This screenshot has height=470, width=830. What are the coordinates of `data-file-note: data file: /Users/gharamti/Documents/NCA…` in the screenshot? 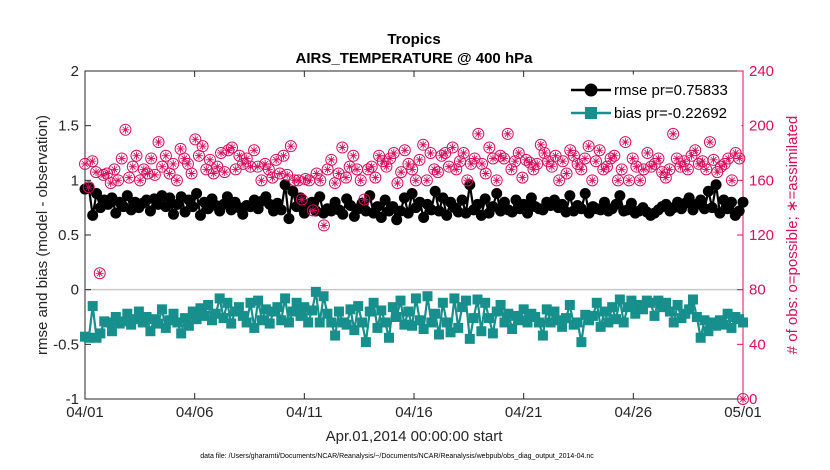 It's located at (397, 456).